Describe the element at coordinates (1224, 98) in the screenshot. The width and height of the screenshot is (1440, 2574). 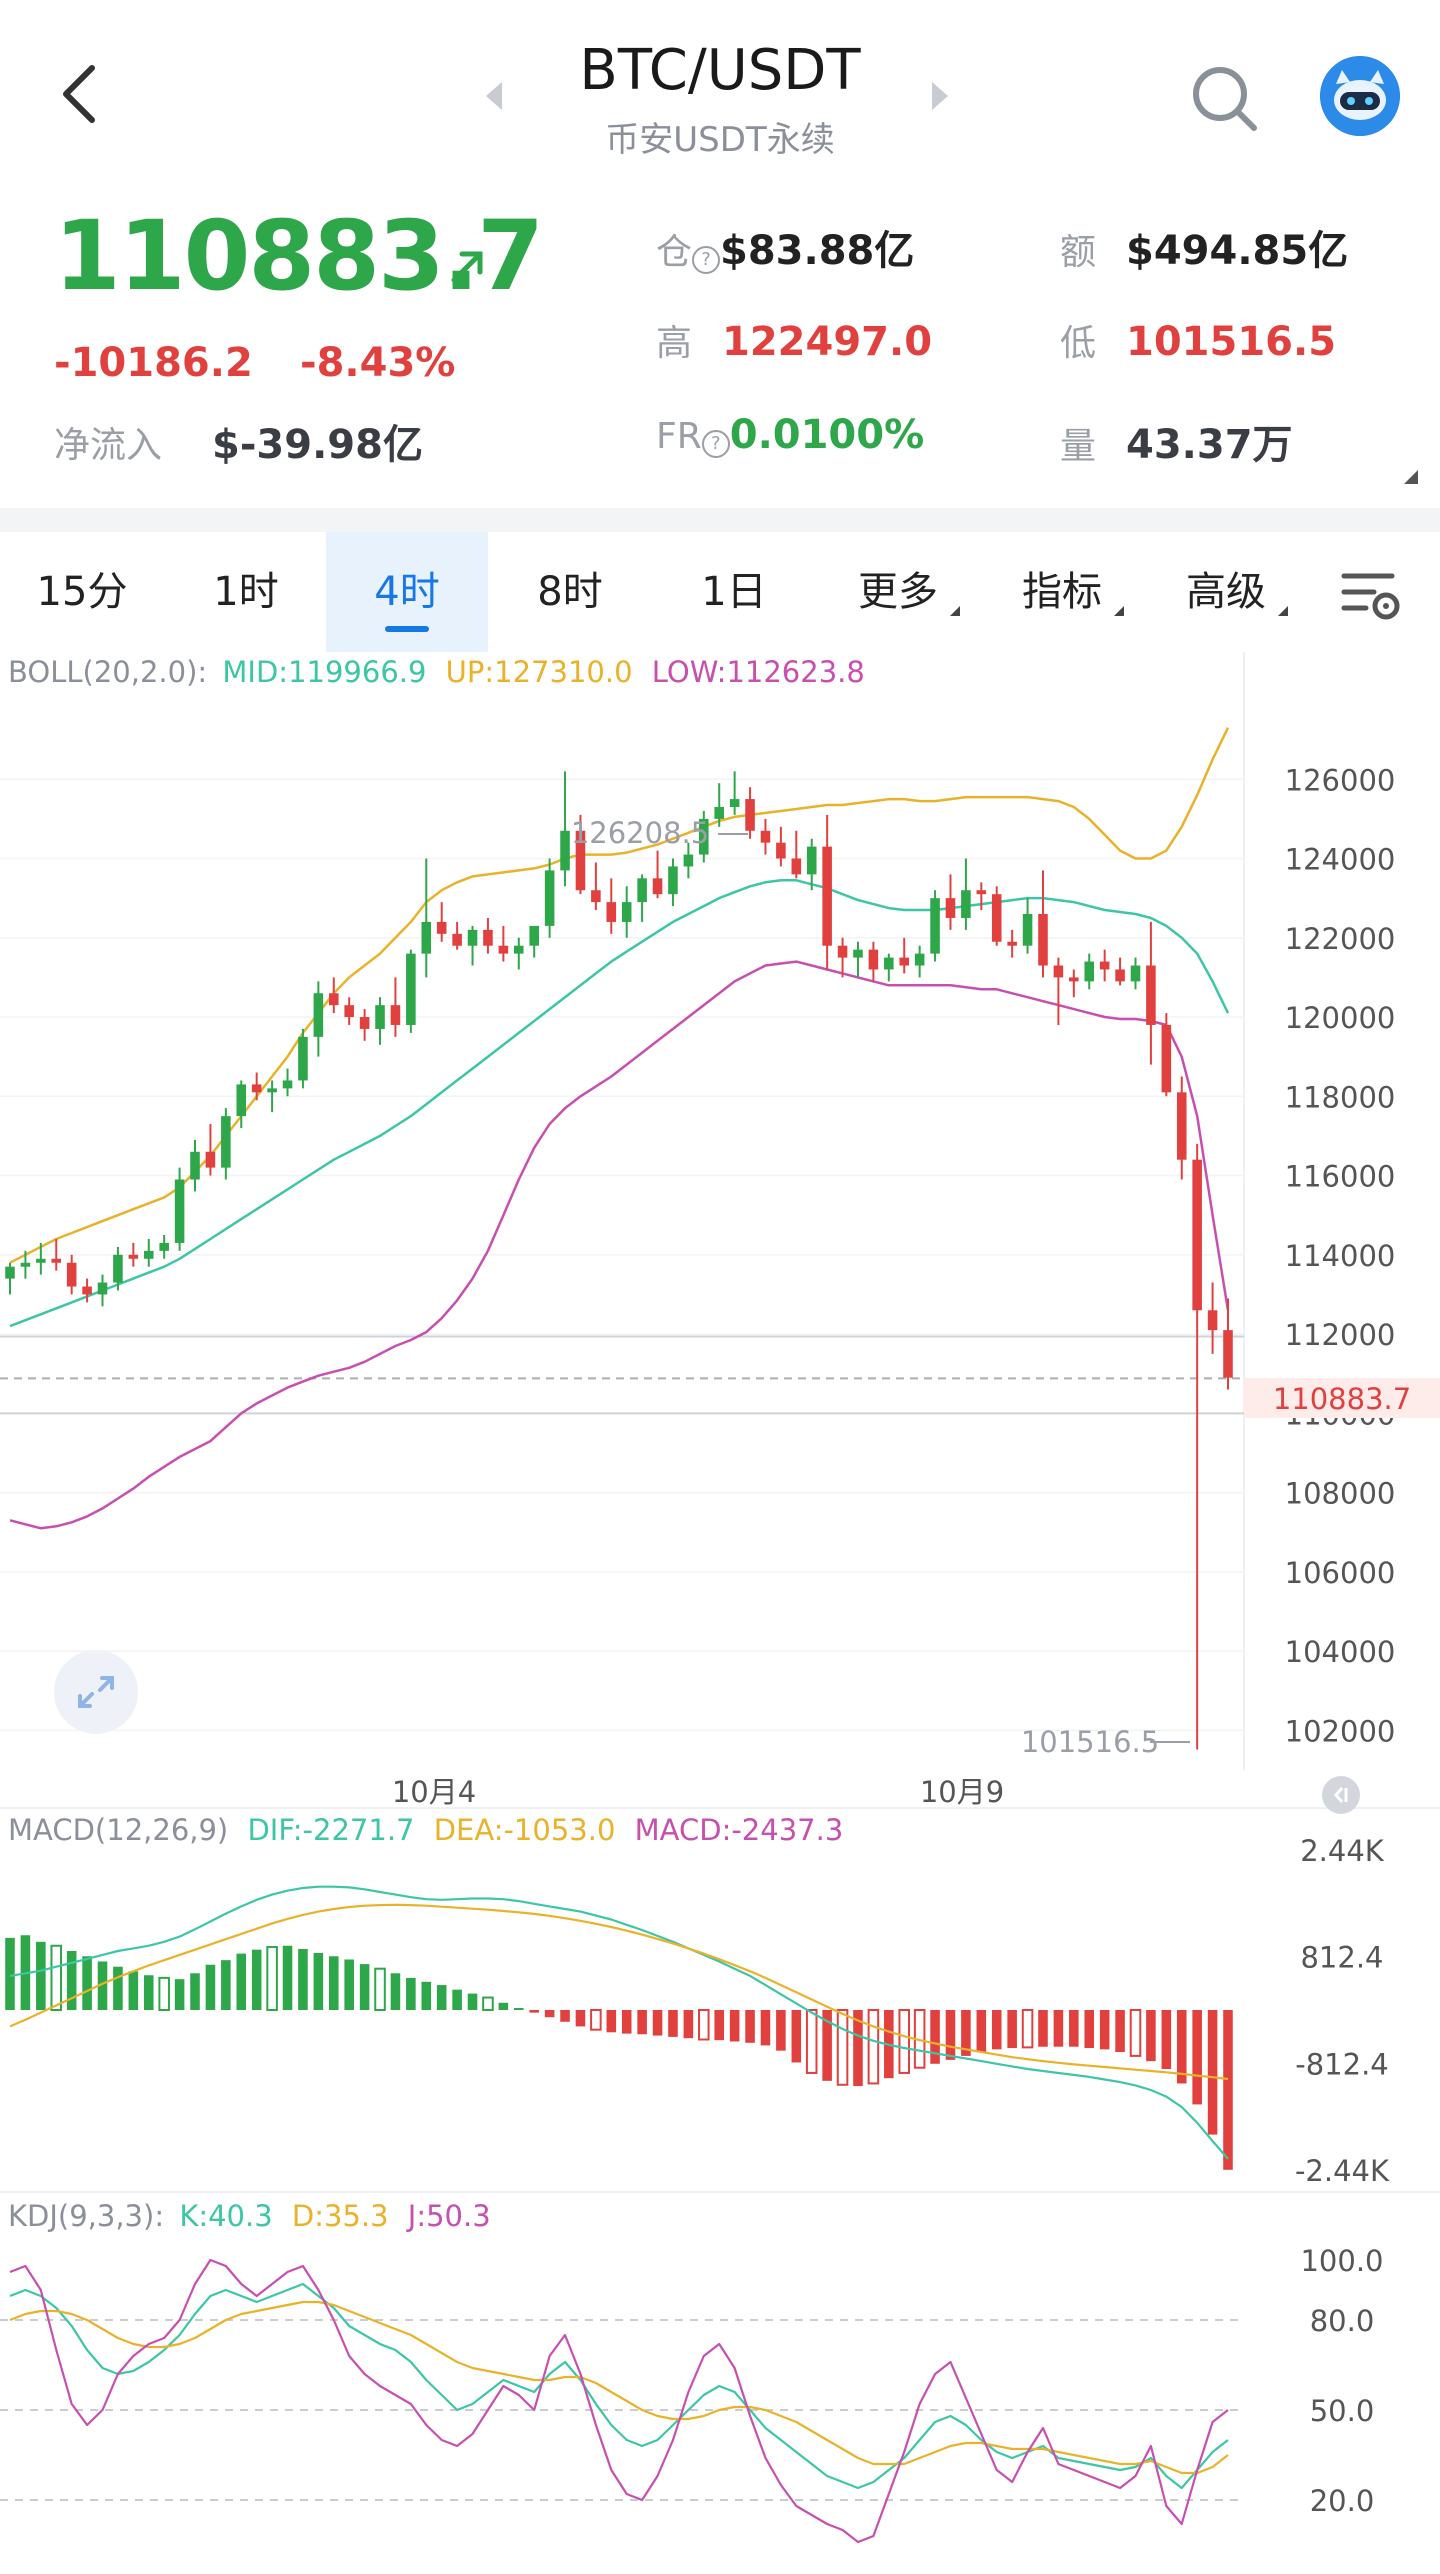
I see `search-icon` at that location.